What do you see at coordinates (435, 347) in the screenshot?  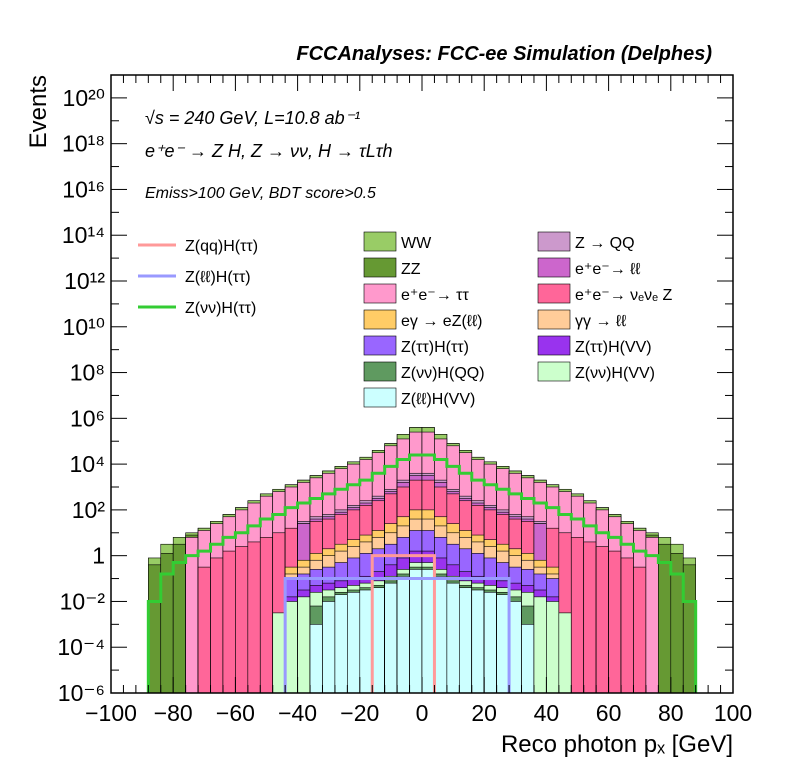 I see `legend-label: Z(ττ)H(ττ)` at bounding box center [435, 347].